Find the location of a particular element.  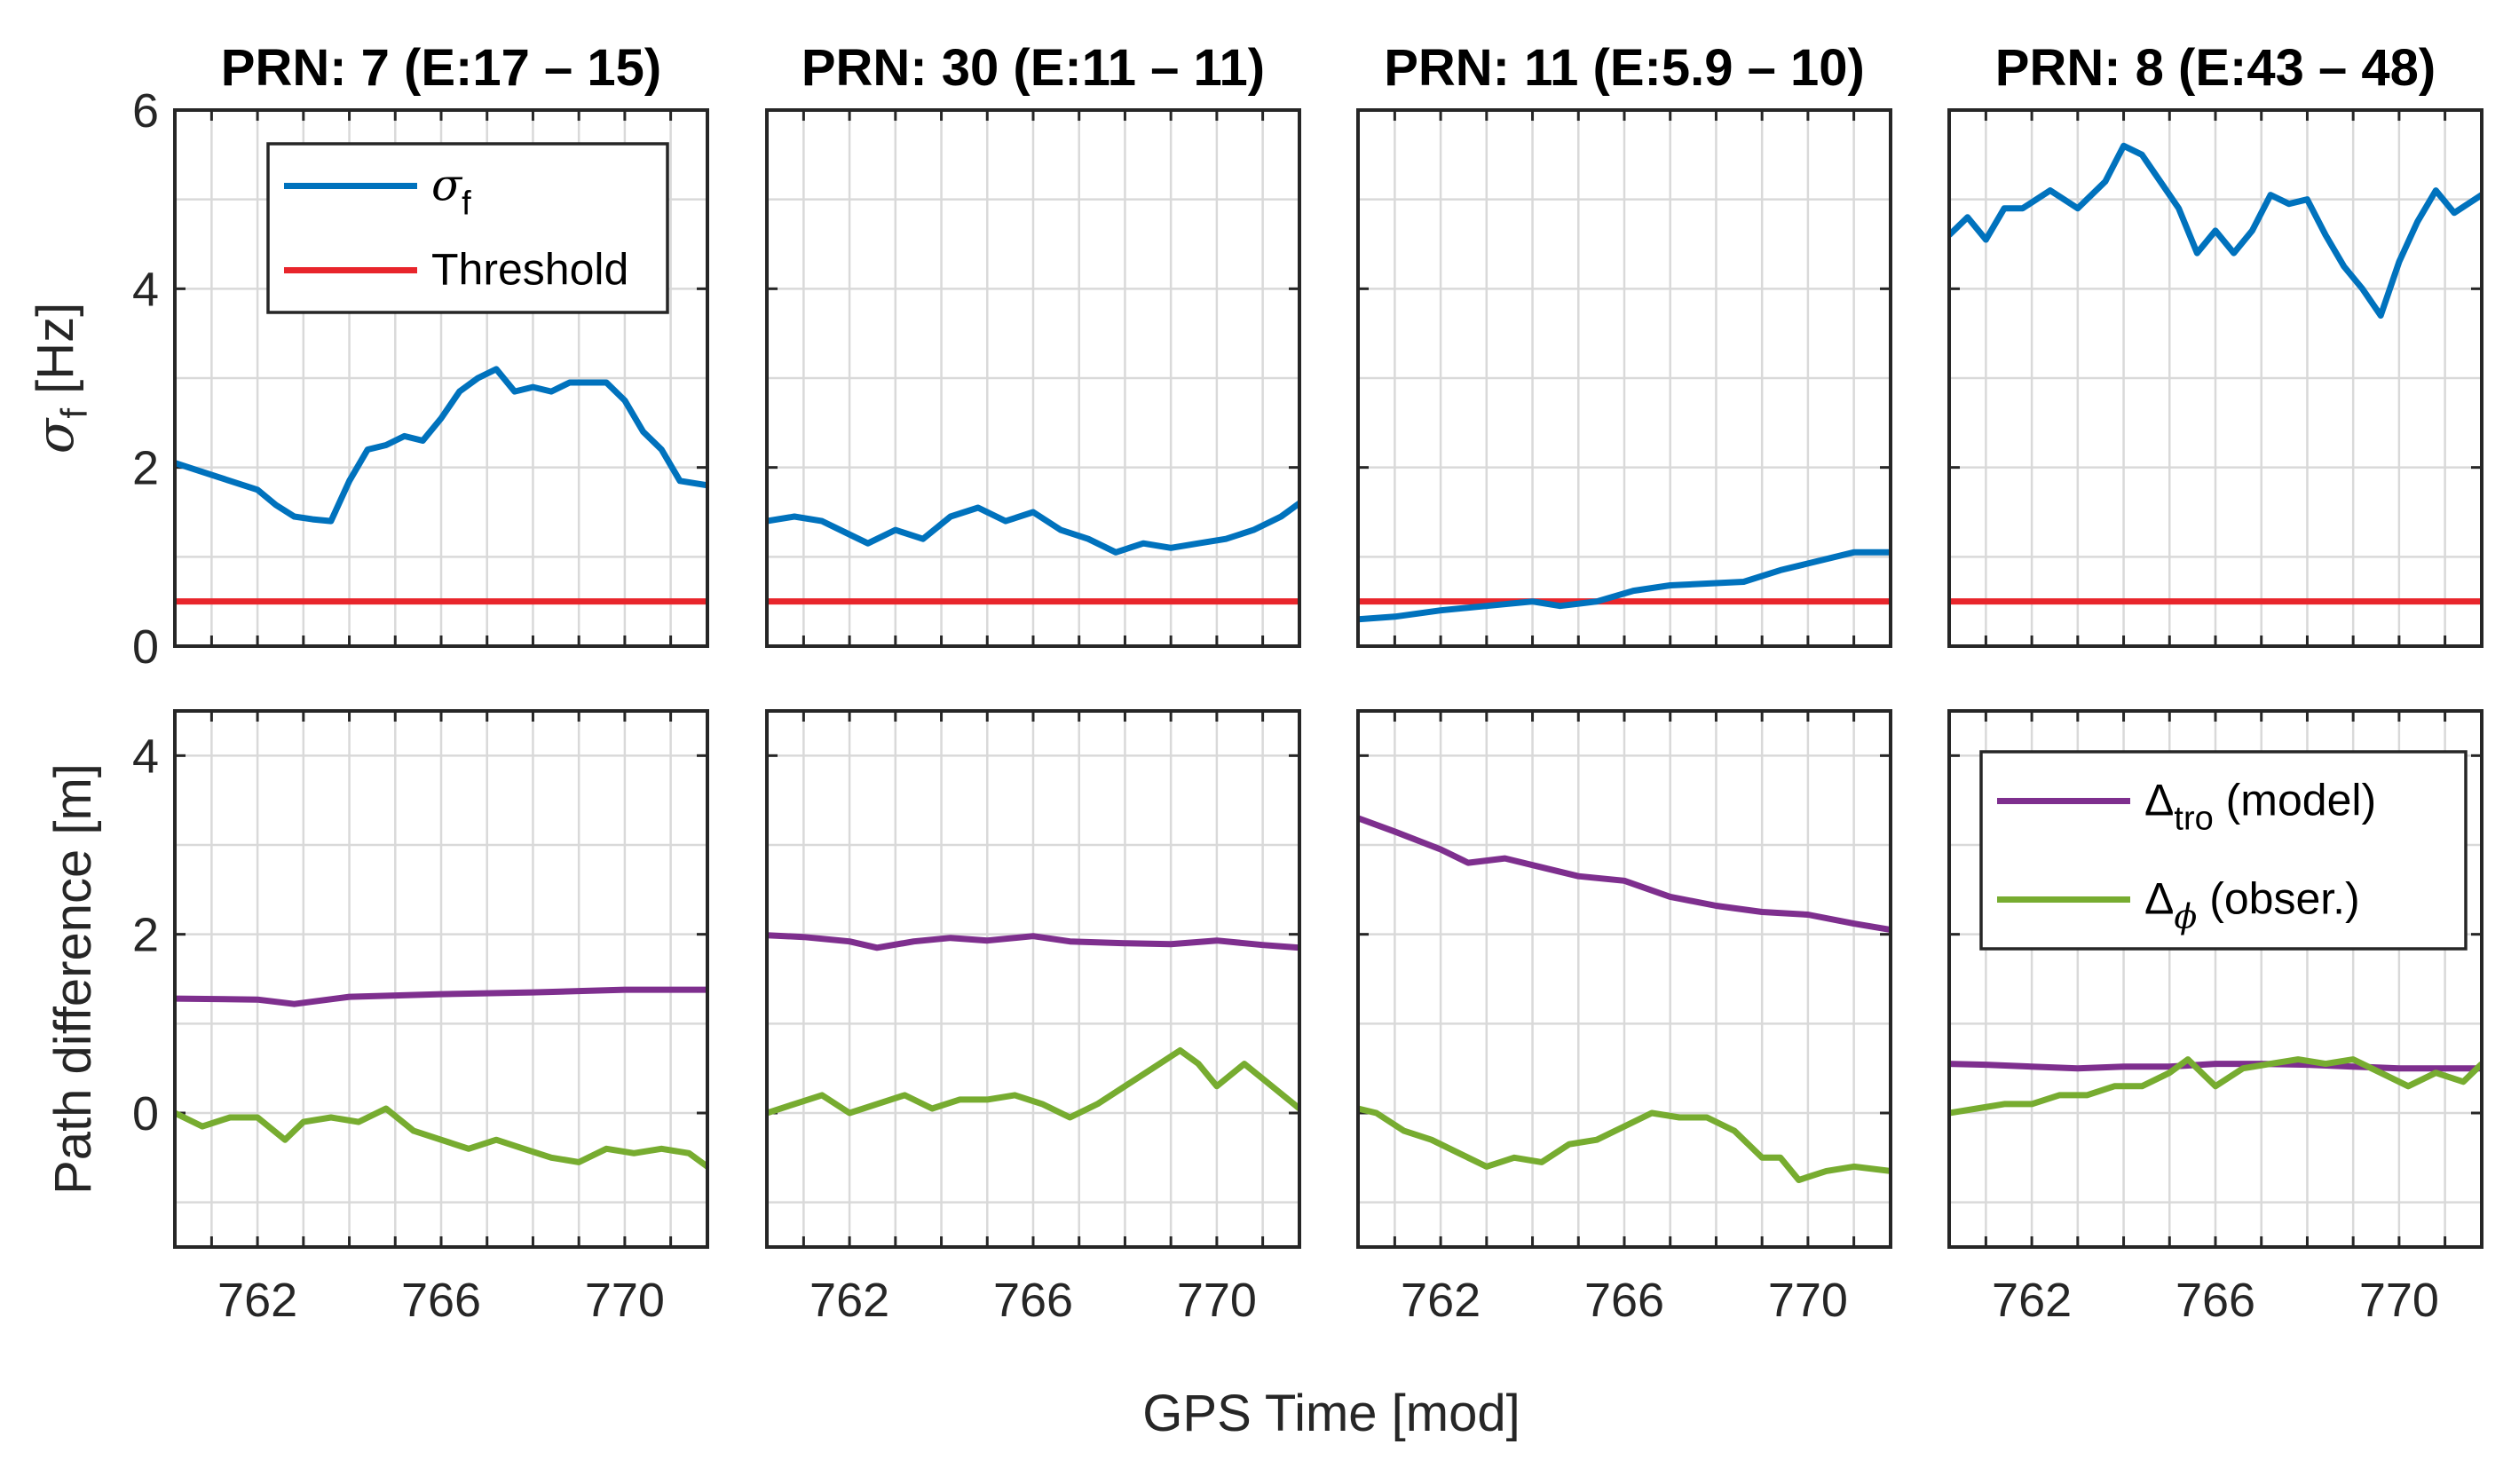

legend-label: Δϕ (obser.) is located at coordinates (2252, 905).